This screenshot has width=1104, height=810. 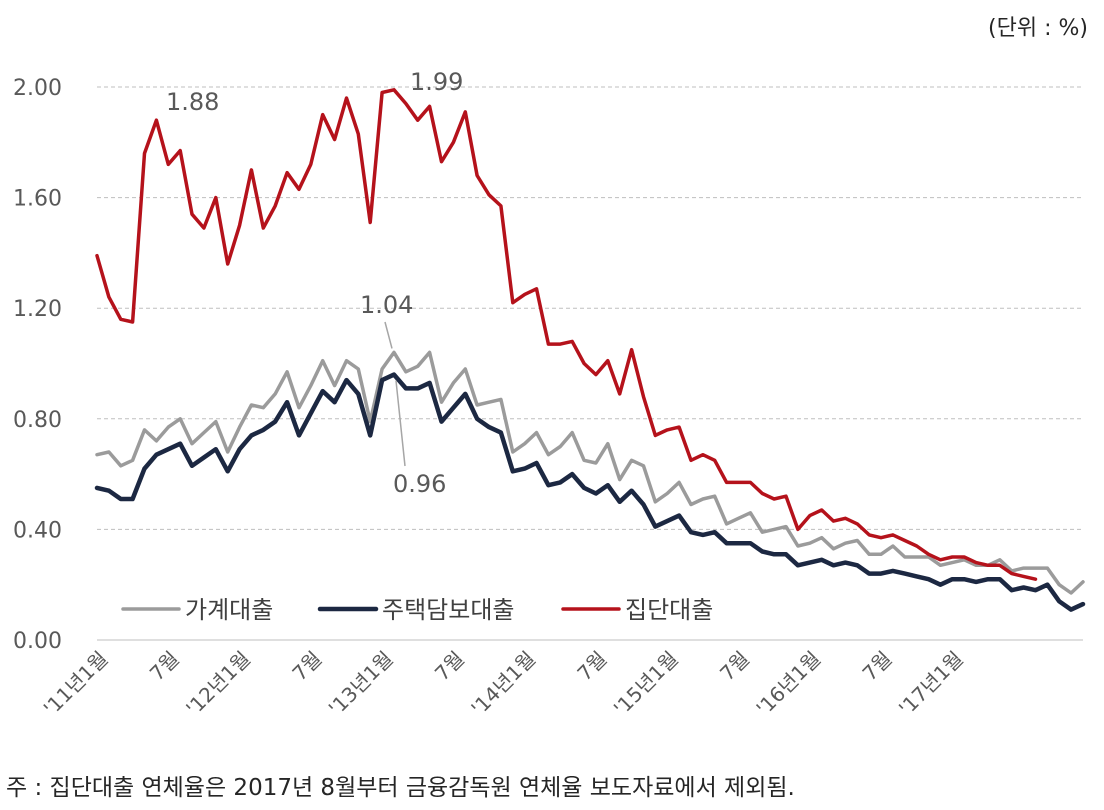 I want to click on data-label: 1.88, so click(x=192, y=102).